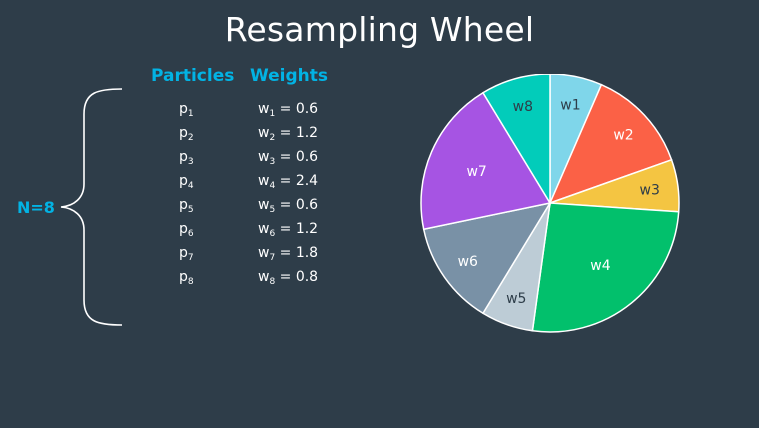  I want to click on particle-label: p3, so click(186, 158).